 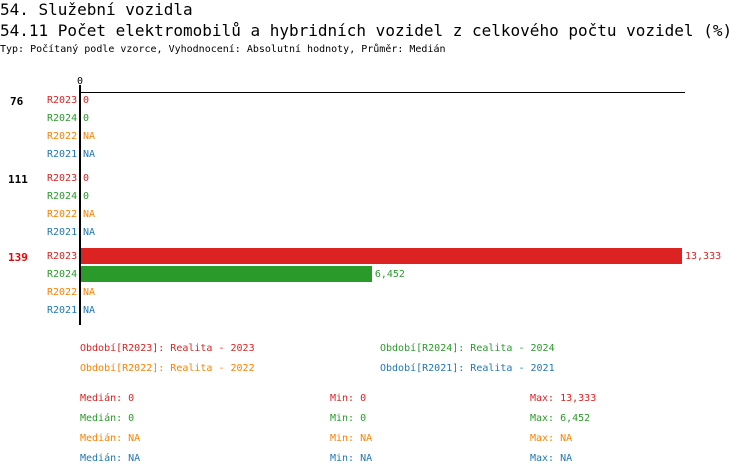 What do you see at coordinates (382, 92) in the screenshot?
I see `x-axis-line` at bounding box center [382, 92].